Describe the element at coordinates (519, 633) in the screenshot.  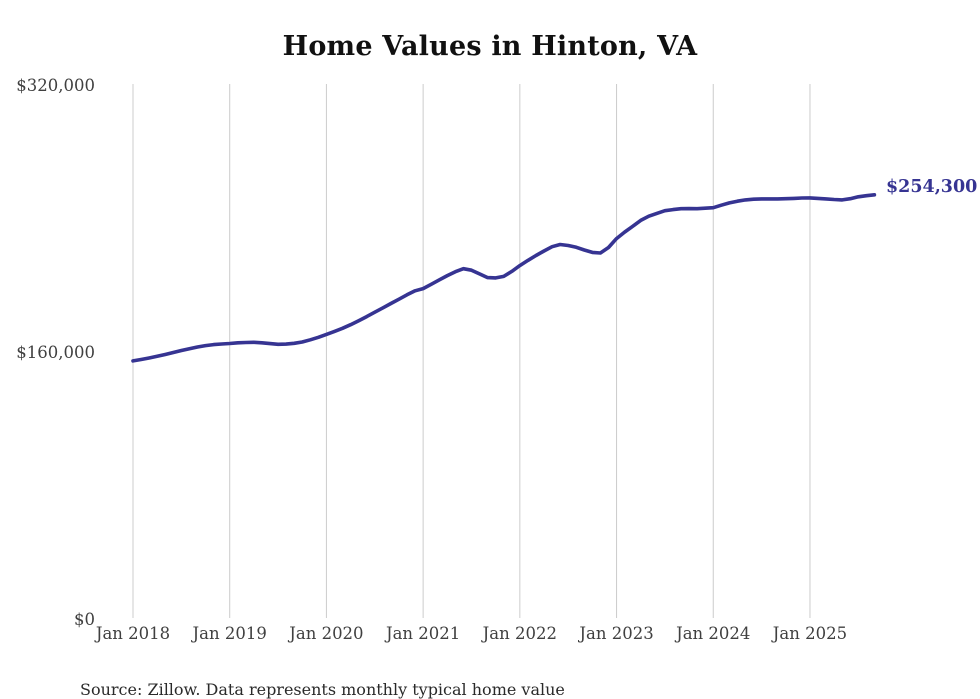
I see `x-tick-label: Jan 2022` at that location.